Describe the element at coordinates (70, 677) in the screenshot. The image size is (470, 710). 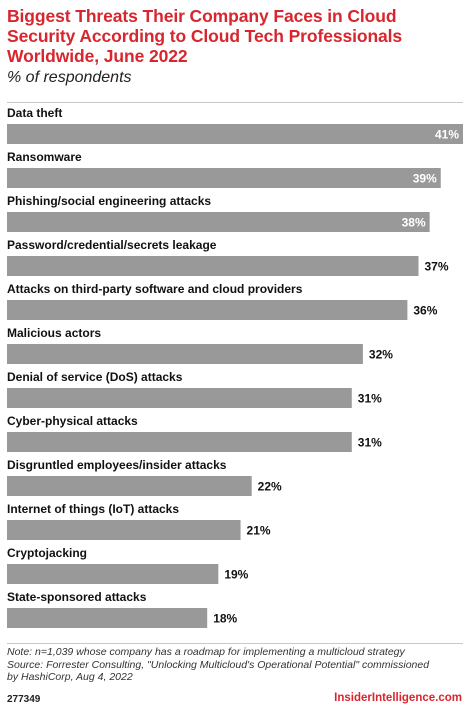
I see `source-text-line-2: by HashiCorp, Aug 4, 2022` at that location.